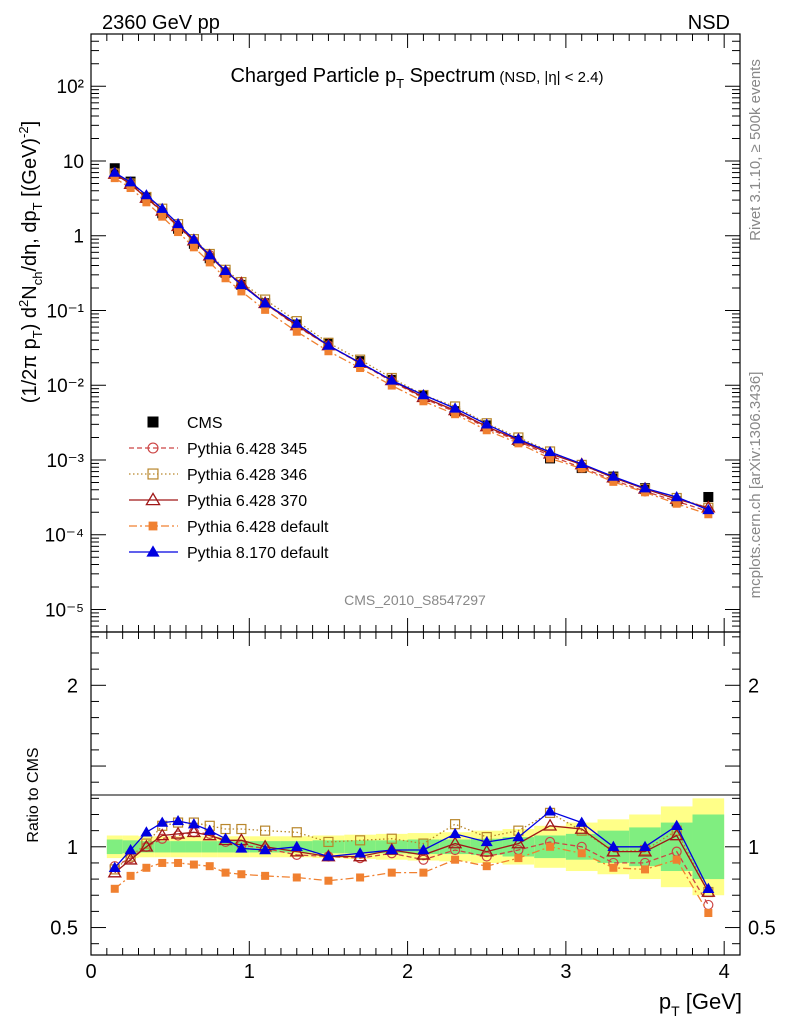  I want to click on legend-label: Pythia 6.428 370, so click(247, 501).